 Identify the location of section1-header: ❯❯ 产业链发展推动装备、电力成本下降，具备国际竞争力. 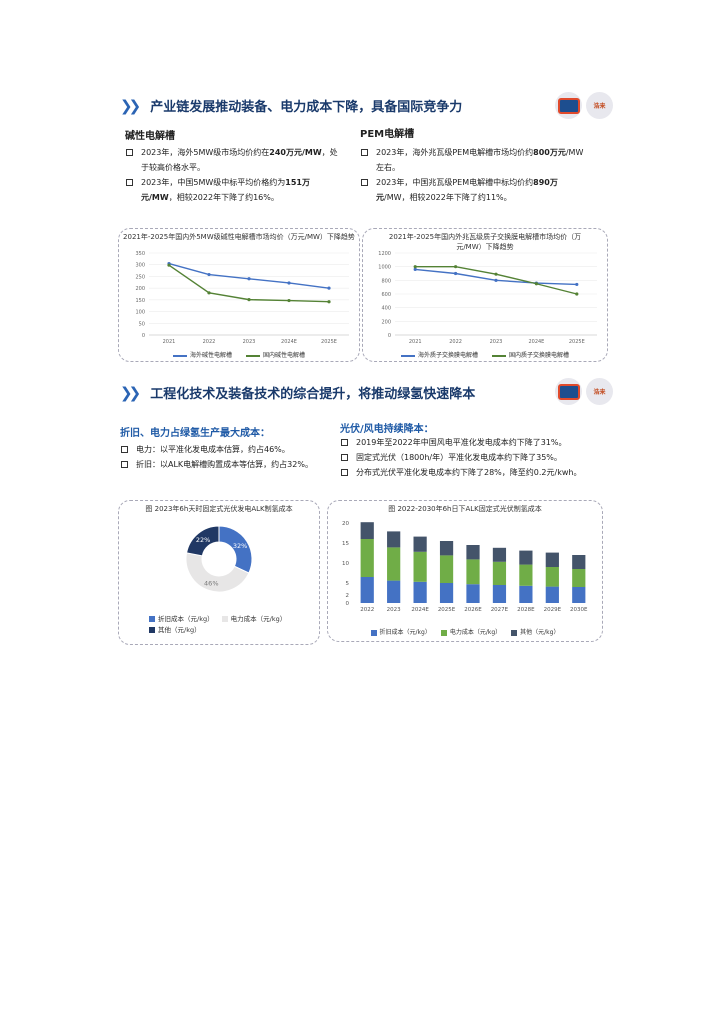
(291, 105).